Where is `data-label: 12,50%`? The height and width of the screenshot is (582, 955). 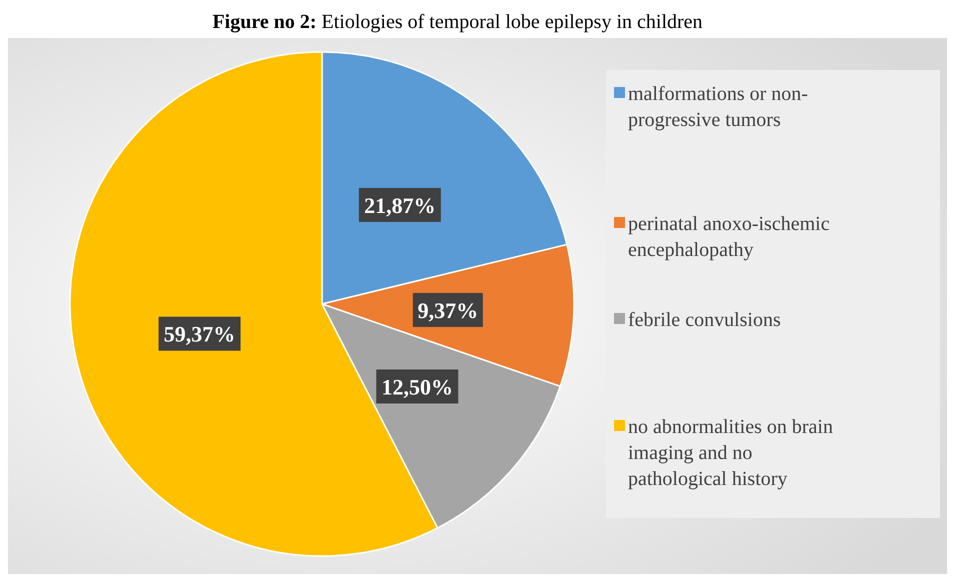
data-label: 12,50% is located at coordinates (417, 387).